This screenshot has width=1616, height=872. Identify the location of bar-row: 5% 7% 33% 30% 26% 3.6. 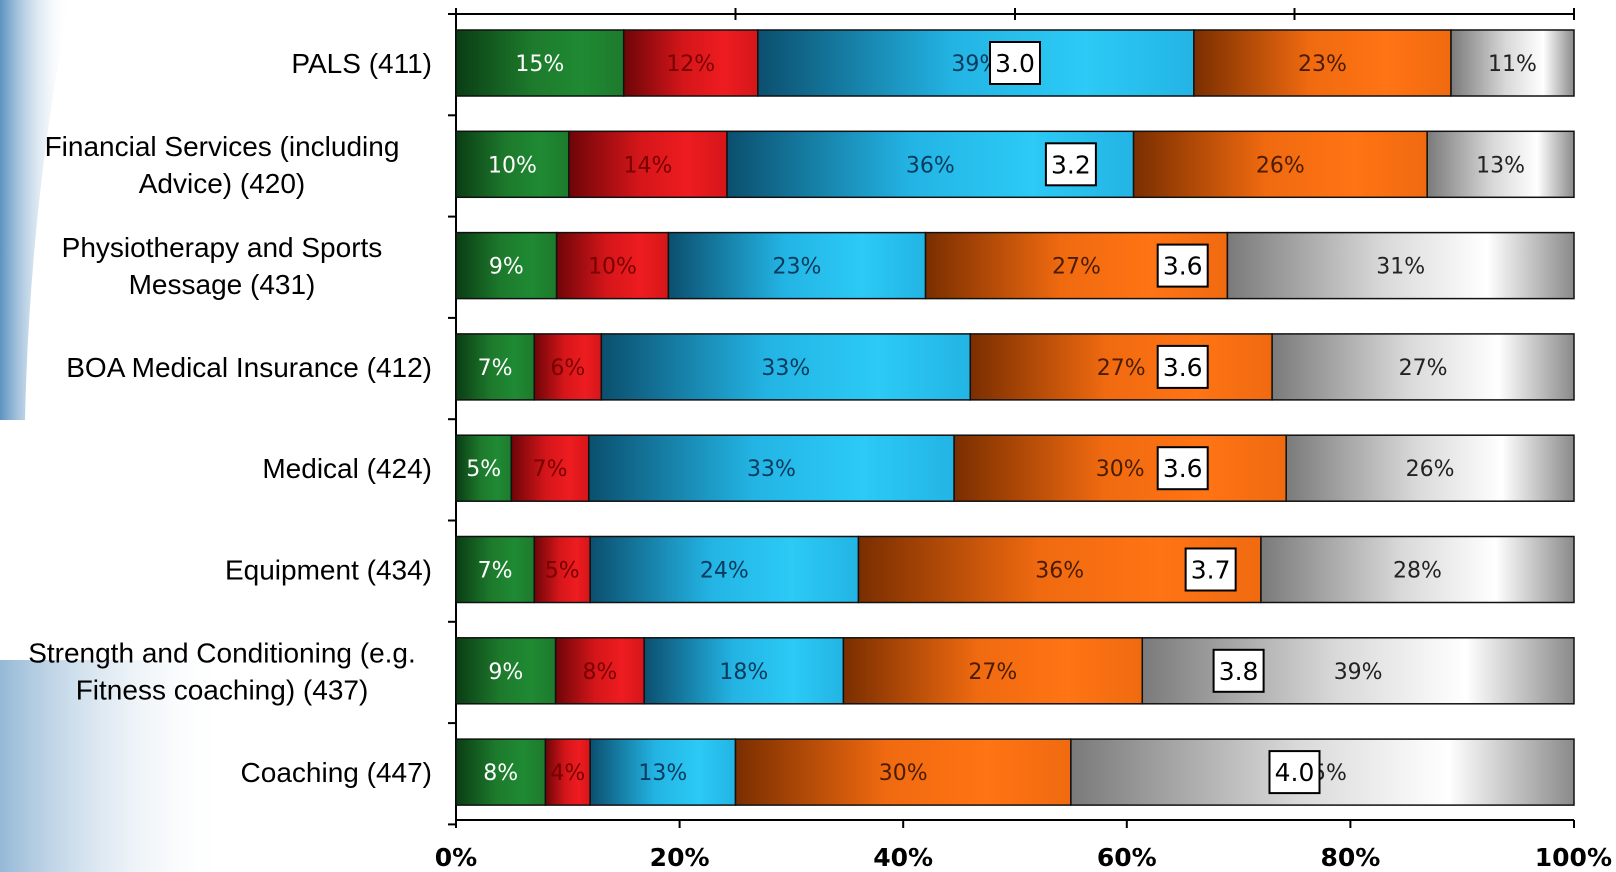
(1015, 468).